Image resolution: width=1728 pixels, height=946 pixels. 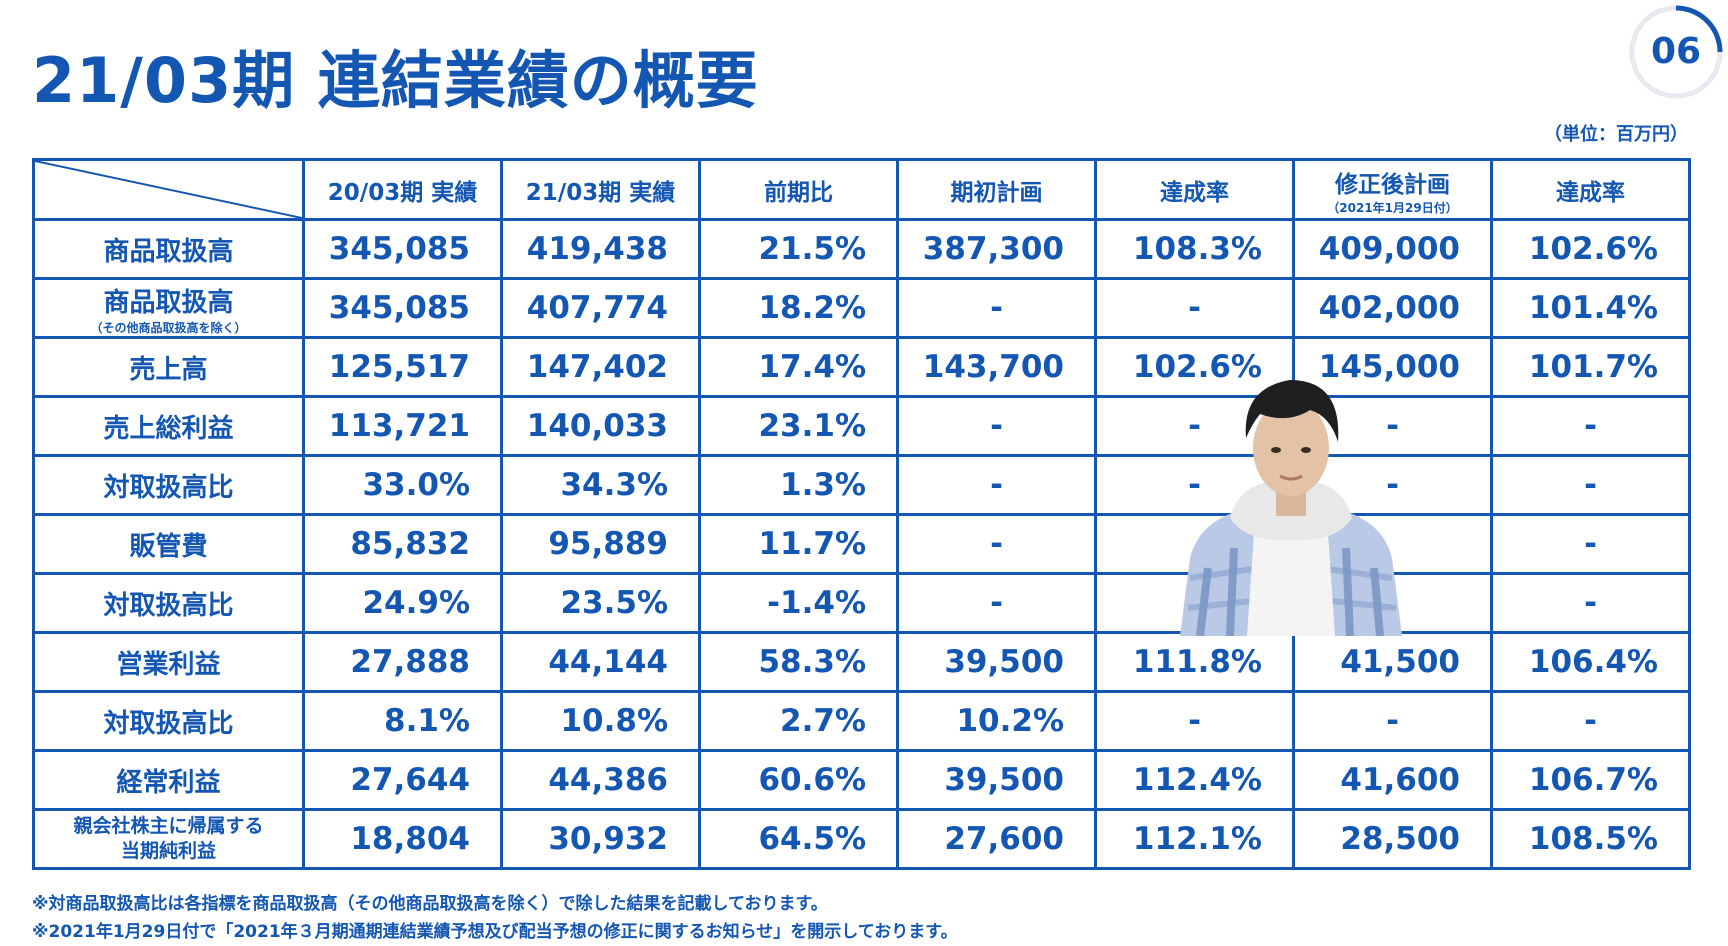 I want to click on table-cell: 24.9%, so click(x=402, y=603).